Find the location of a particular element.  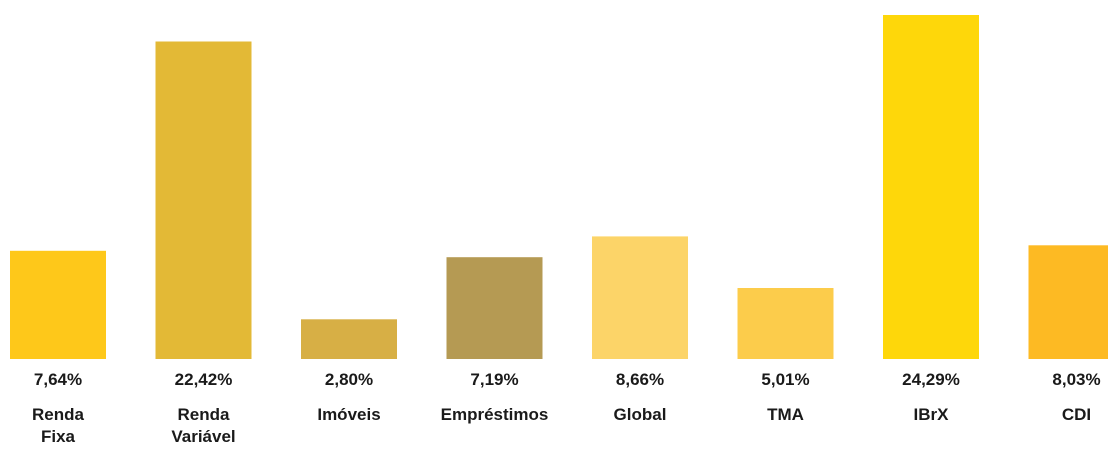

category-label: Imóveis is located at coordinates (348, 414).